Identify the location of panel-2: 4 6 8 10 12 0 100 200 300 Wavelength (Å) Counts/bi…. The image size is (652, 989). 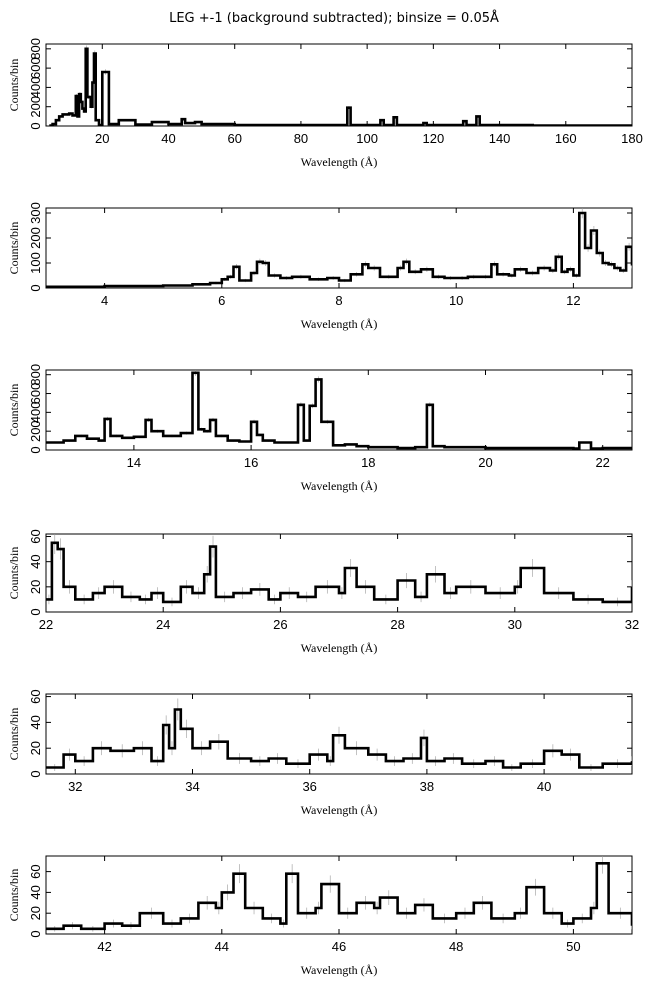
(320, 266).